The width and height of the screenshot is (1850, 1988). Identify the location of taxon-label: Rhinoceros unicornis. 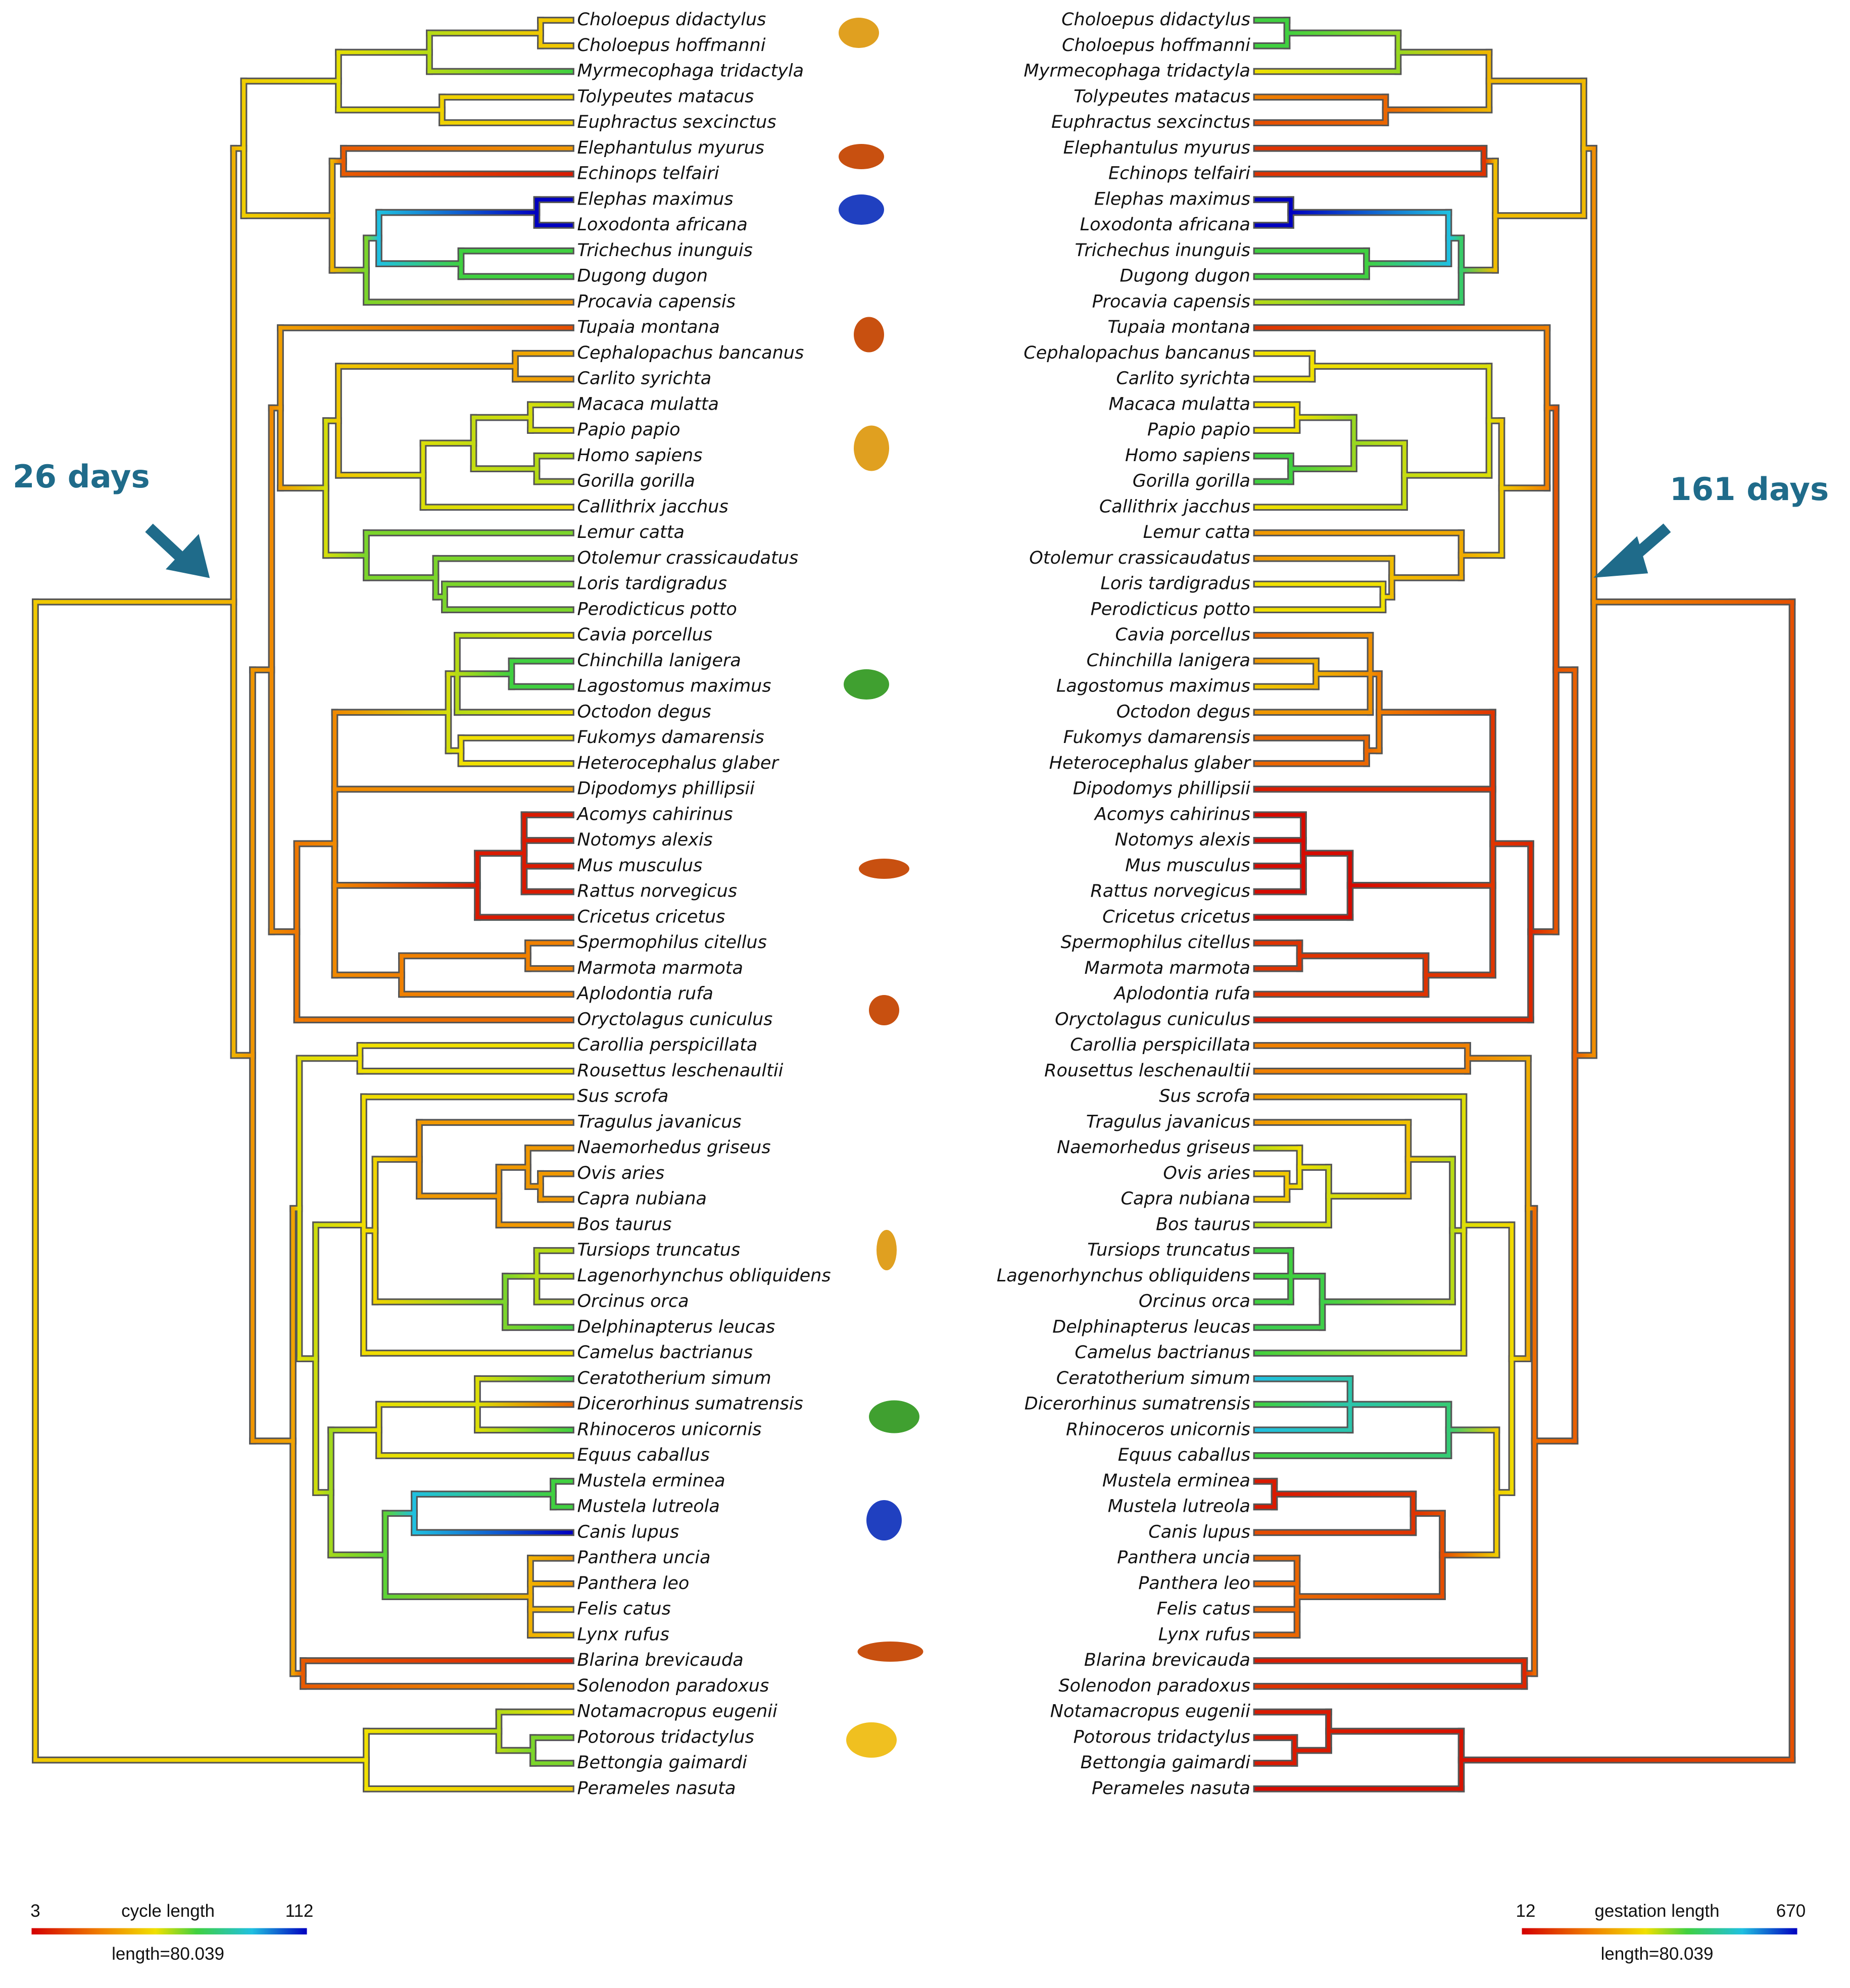
(669, 1429).